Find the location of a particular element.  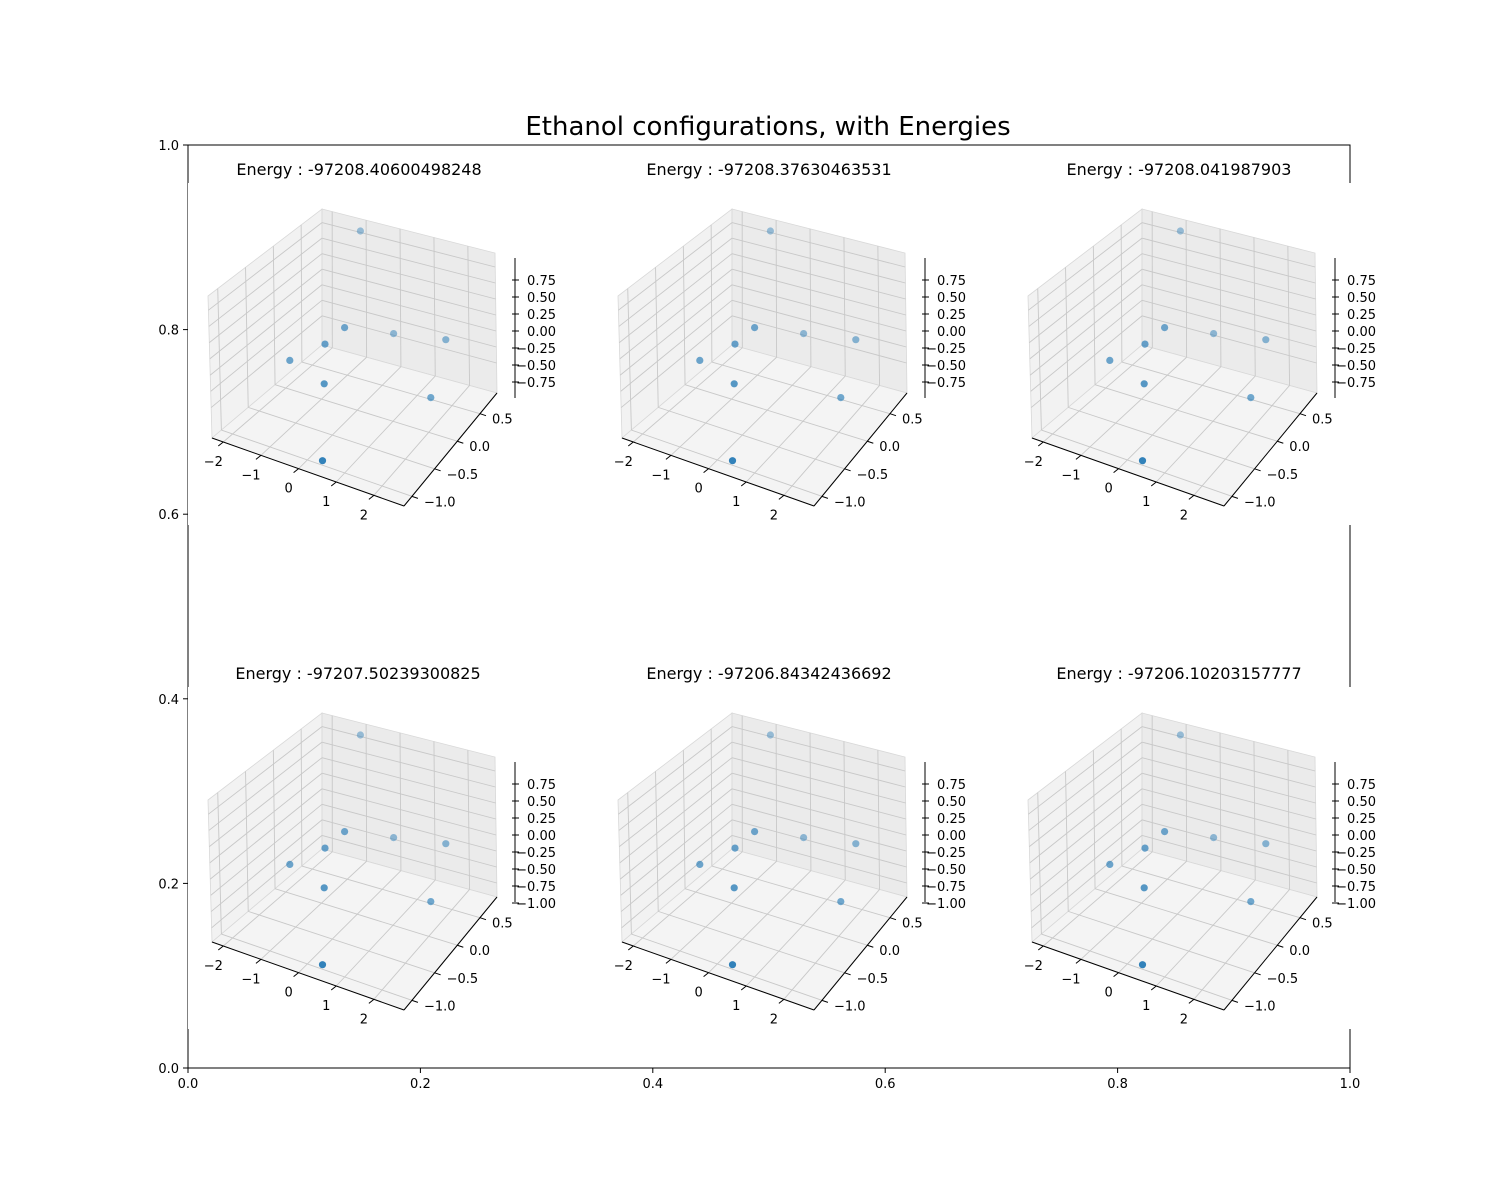

y-axis-line is located at coordinates (450, 449).